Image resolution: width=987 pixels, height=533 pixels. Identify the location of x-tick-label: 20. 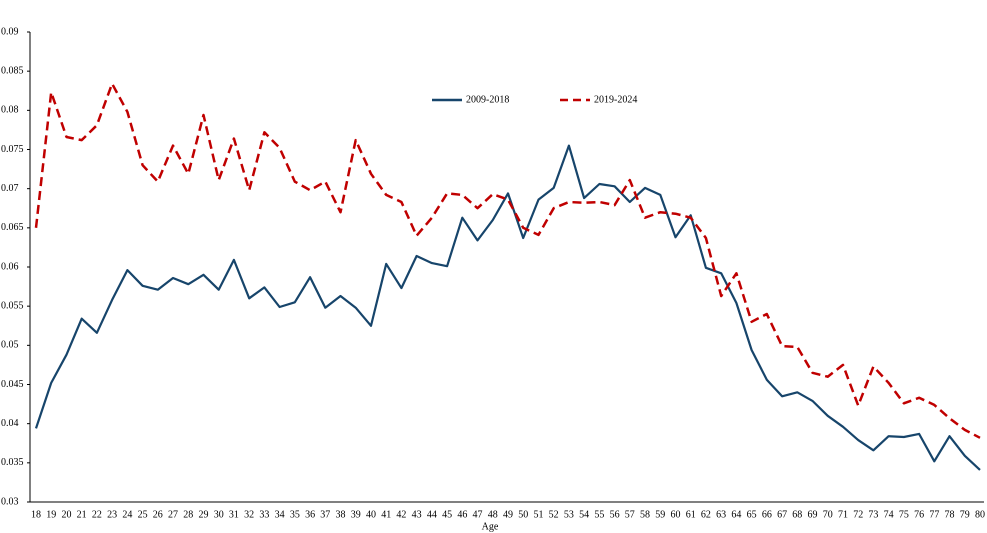
(66, 514).